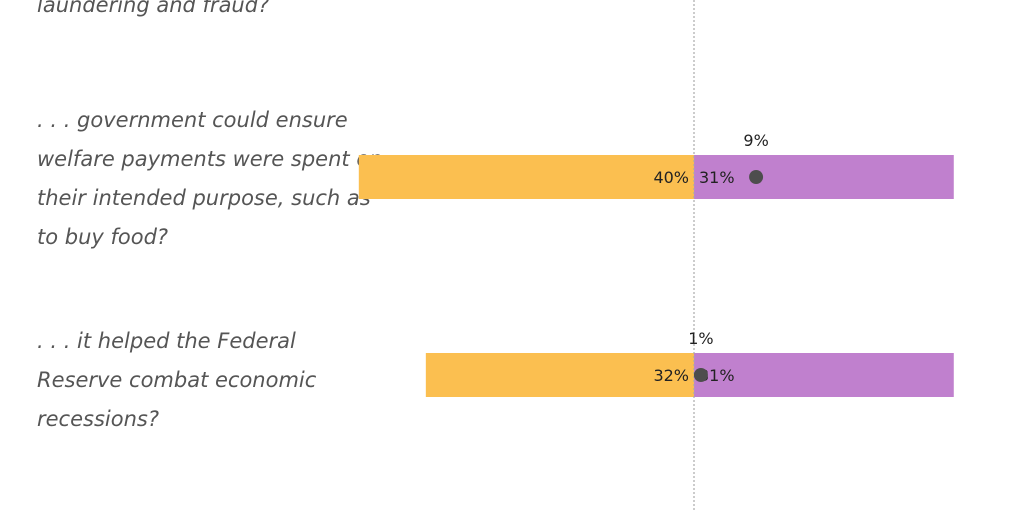 The width and height of the screenshot is (1024, 512). I want to click on dot-label-recessions: 1%, so click(700, 338).